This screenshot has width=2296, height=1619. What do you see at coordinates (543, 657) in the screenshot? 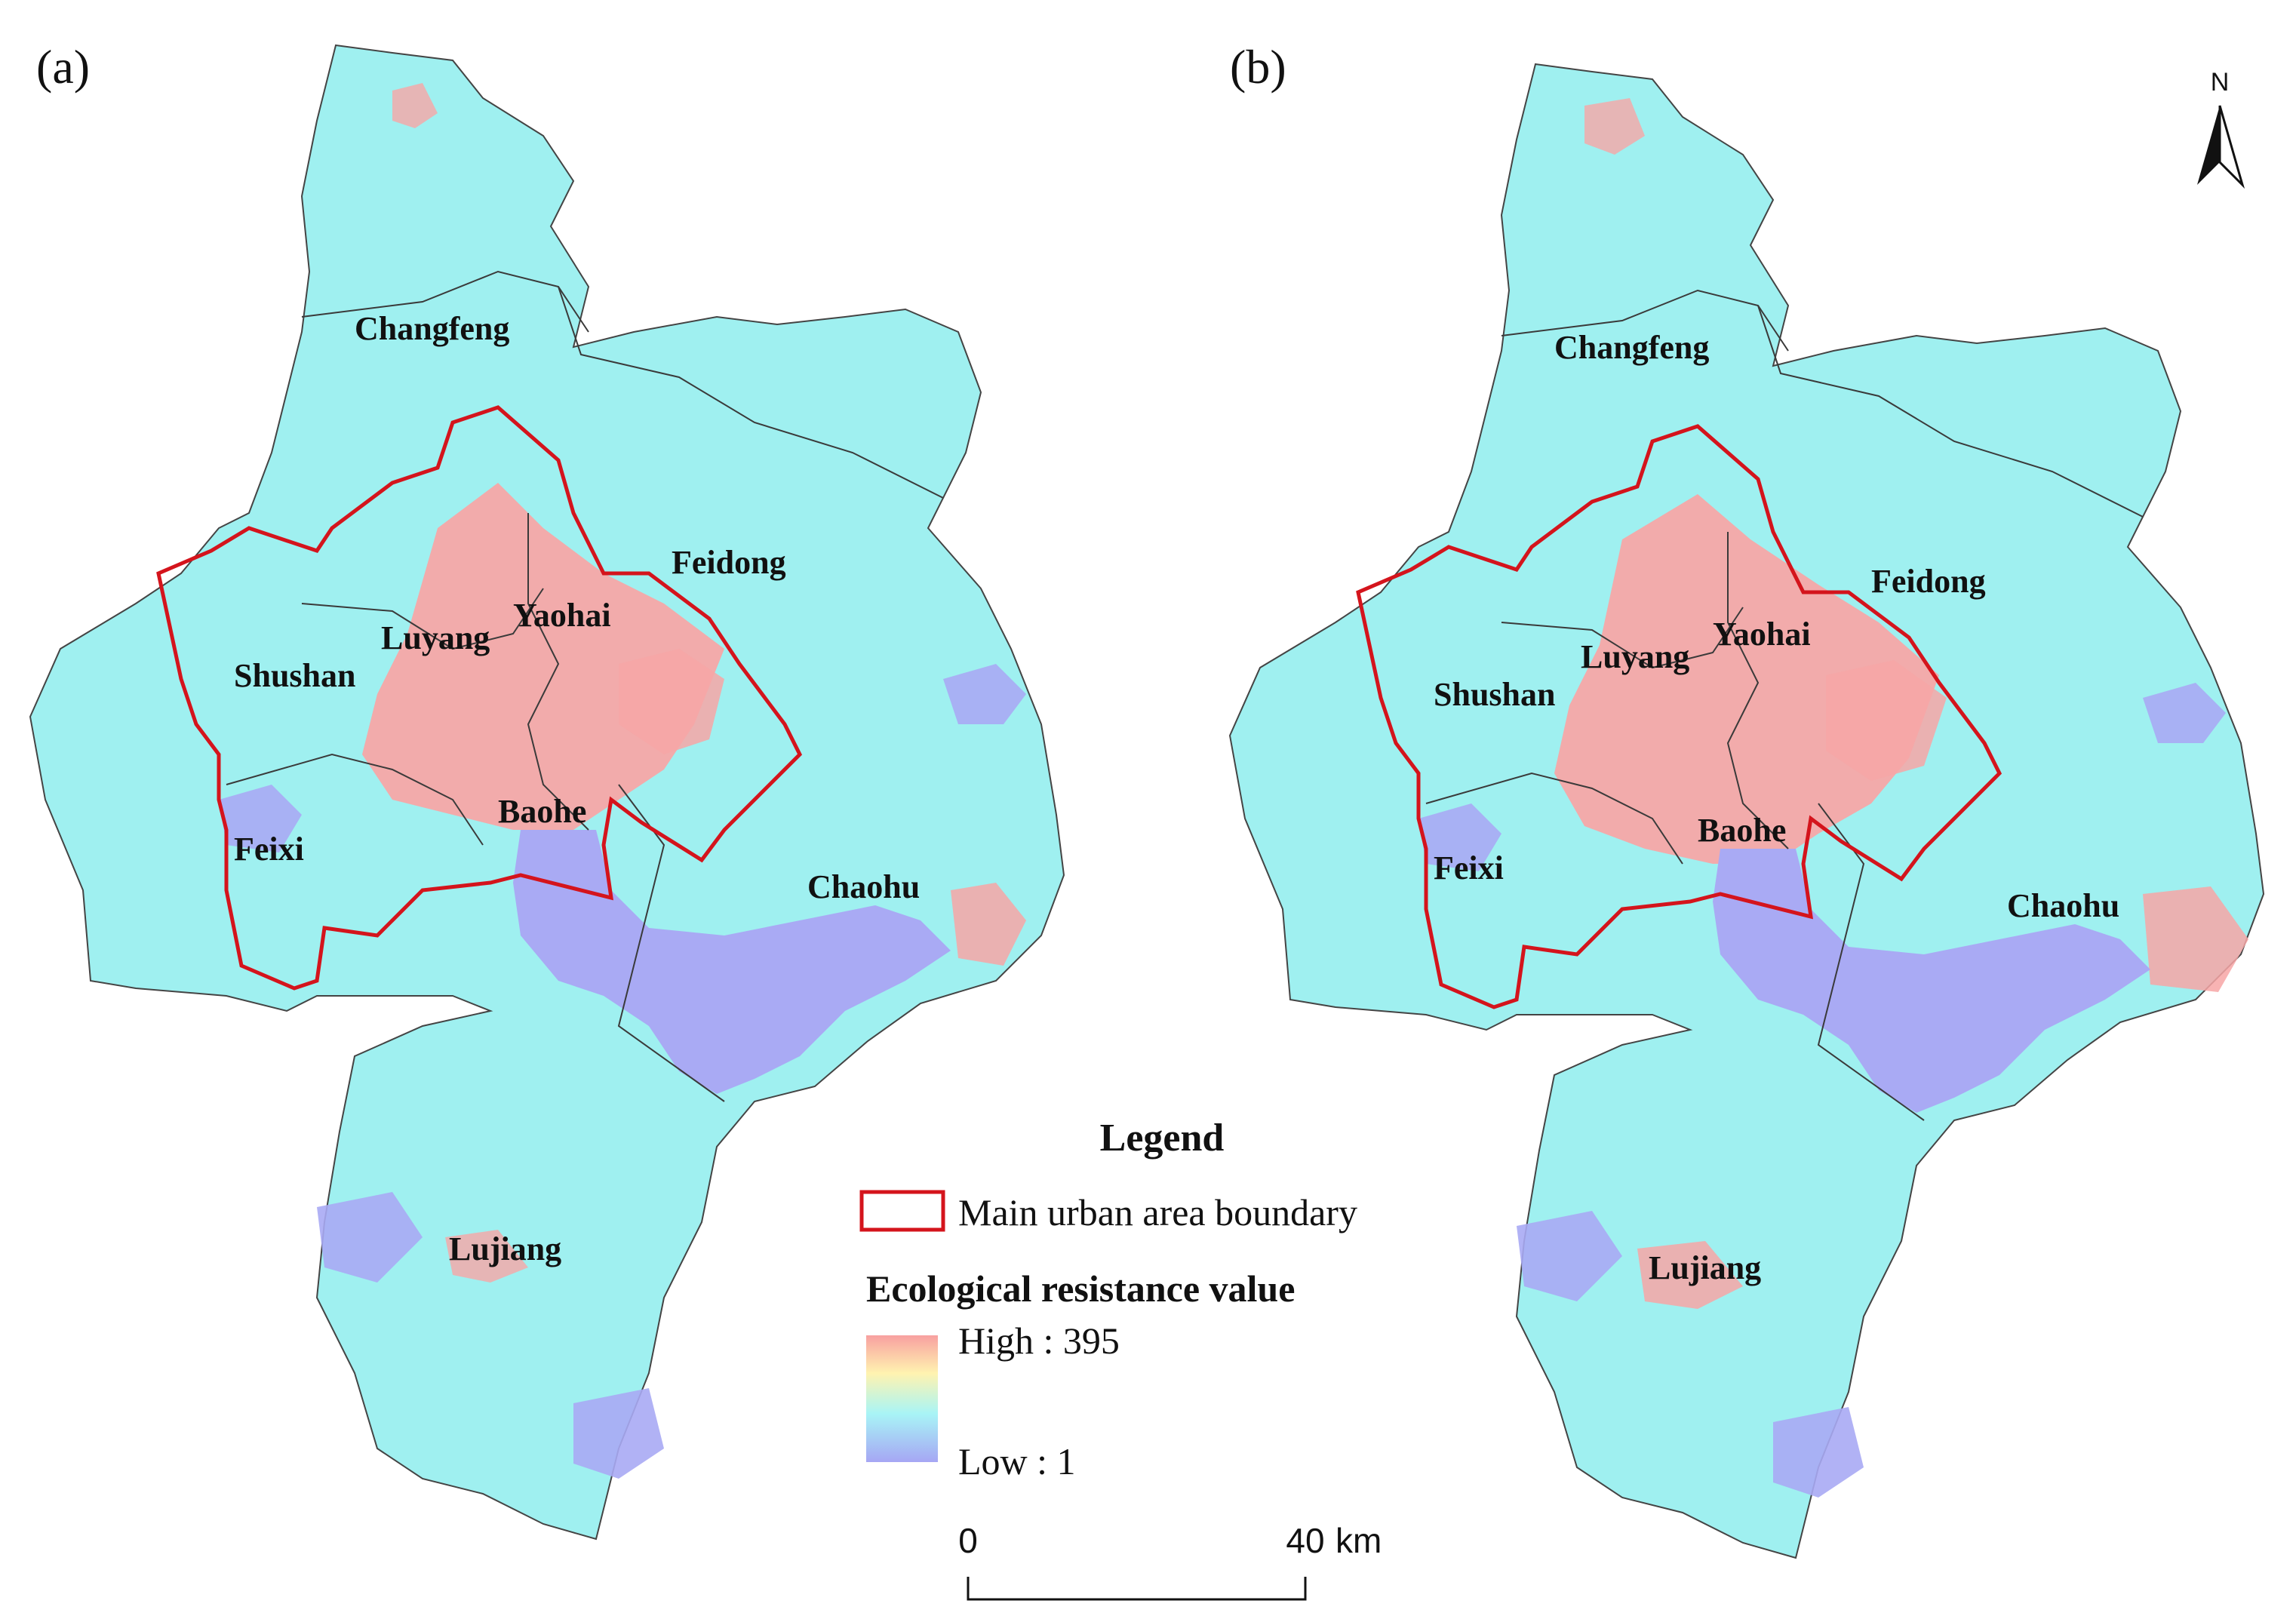
I see `urban-core-a` at bounding box center [543, 657].